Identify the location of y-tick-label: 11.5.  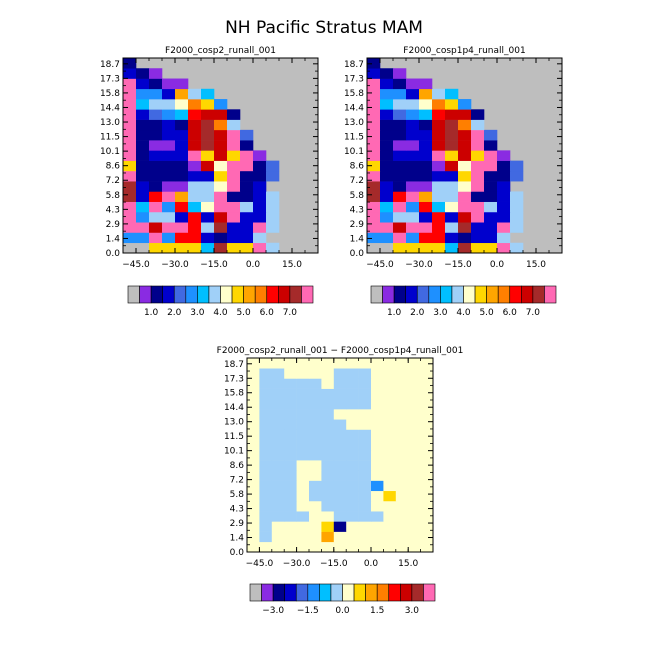
(234, 437).